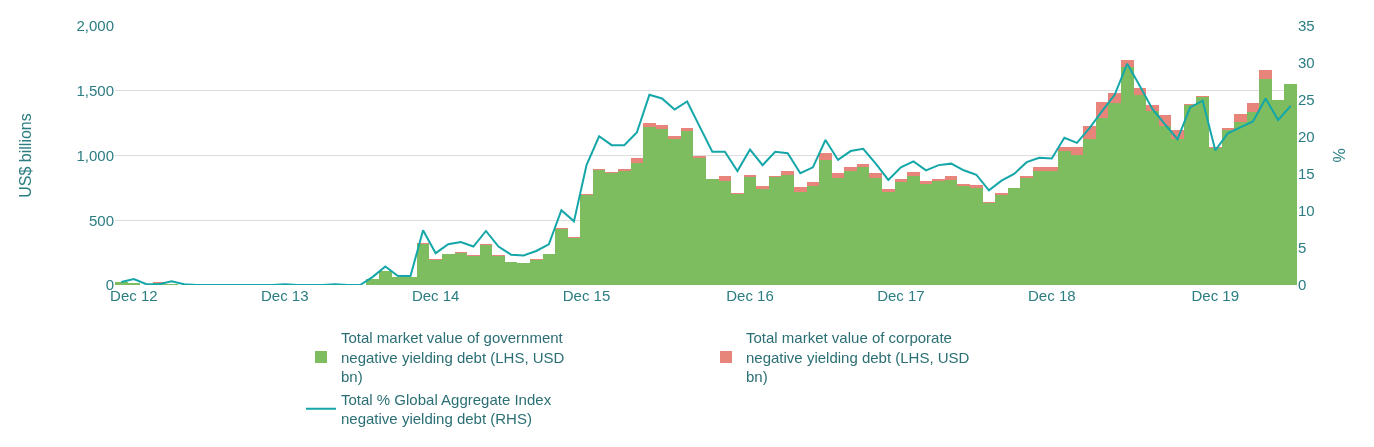 The height and width of the screenshot is (447, 1374). I want to click on y2-tick-label: 35, so click(1306, 26).